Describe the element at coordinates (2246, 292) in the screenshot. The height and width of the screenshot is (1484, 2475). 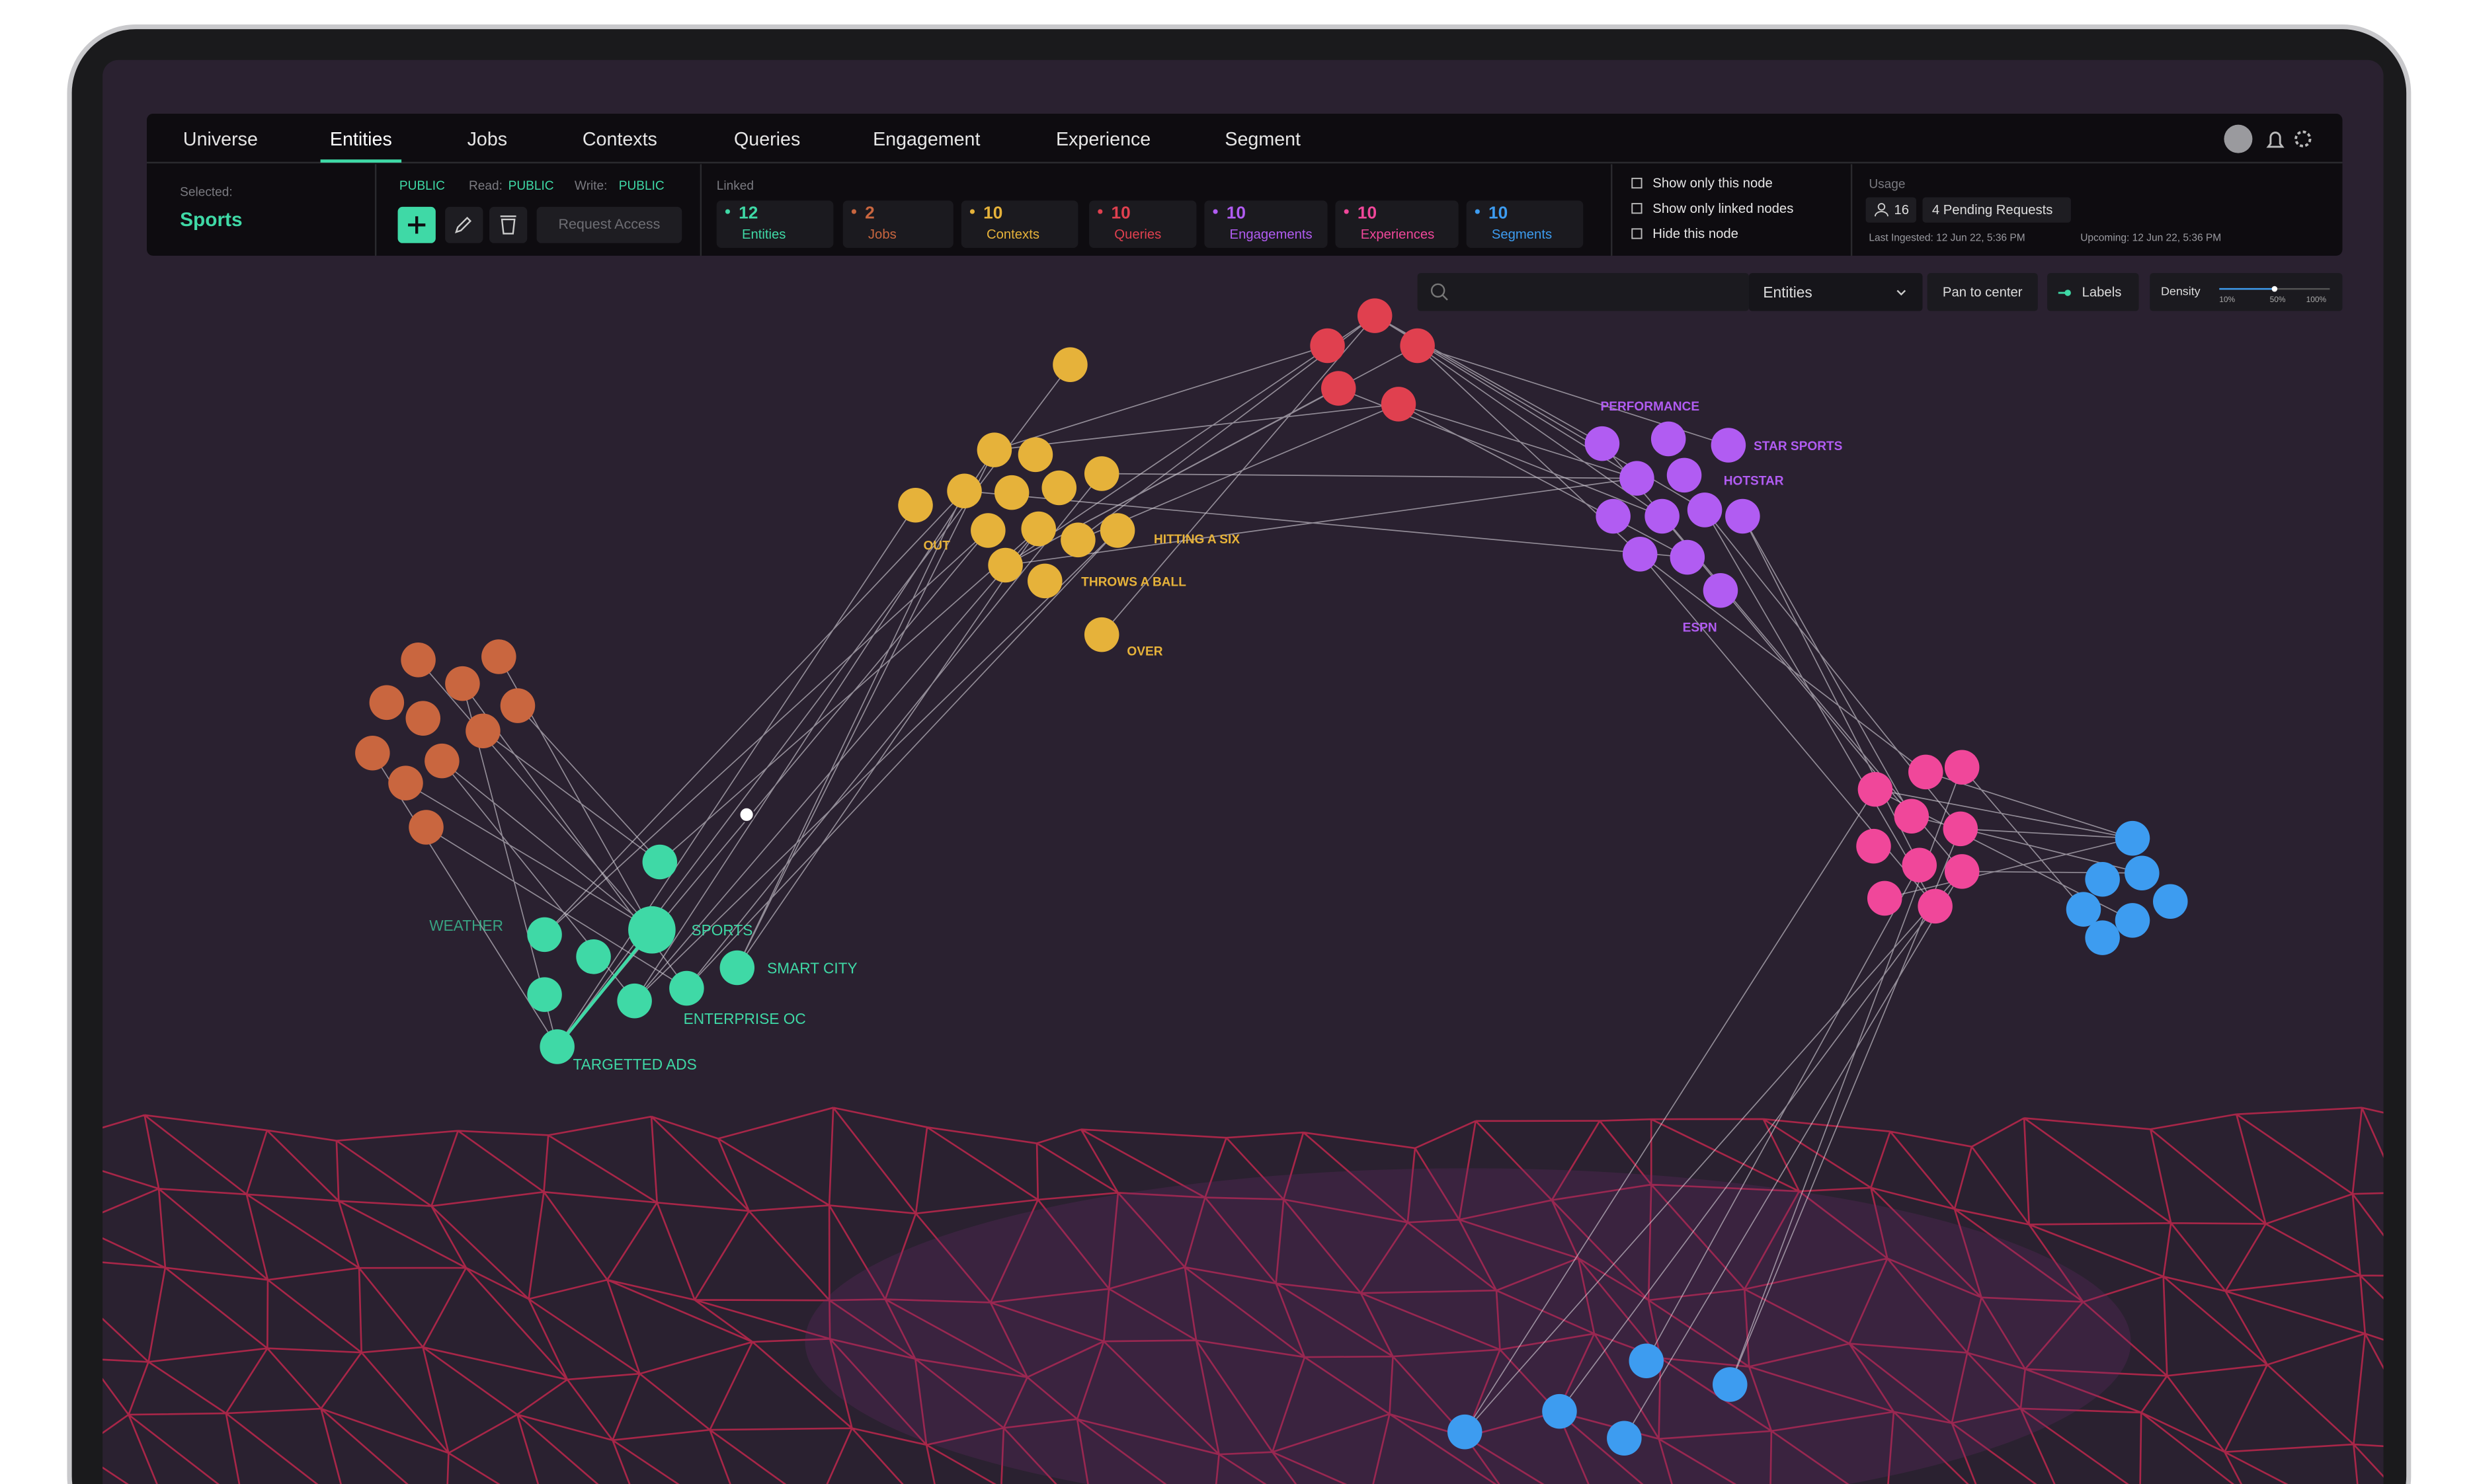
I see `density-control` at that location.